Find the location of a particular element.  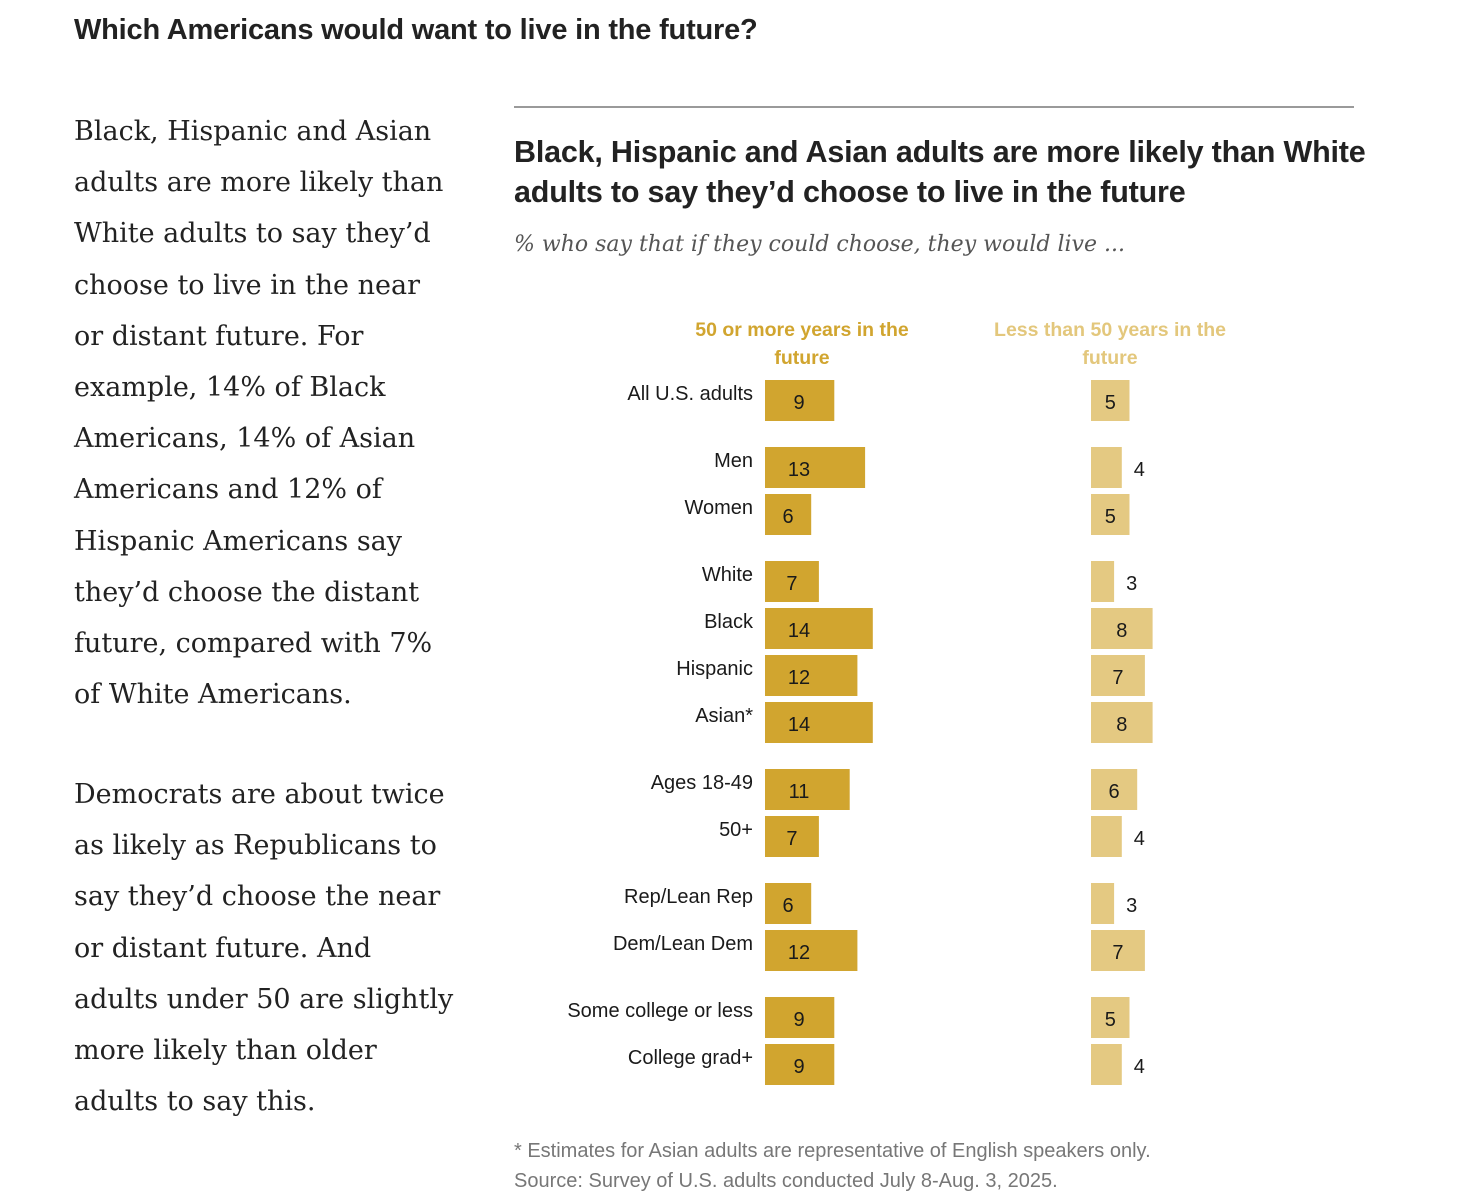

category-label: Some college or less is located at coordinates (660, 1011).